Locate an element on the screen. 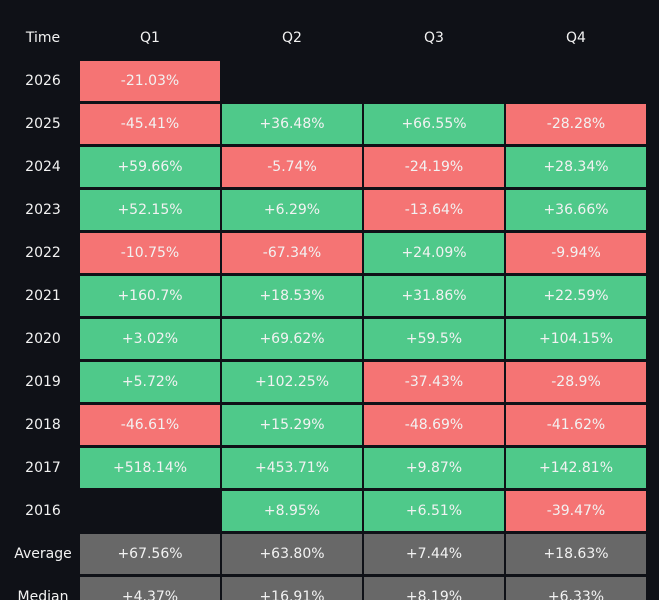 The image size is (659, 600). row-label: 2023 is located at coordinates (43, 210).